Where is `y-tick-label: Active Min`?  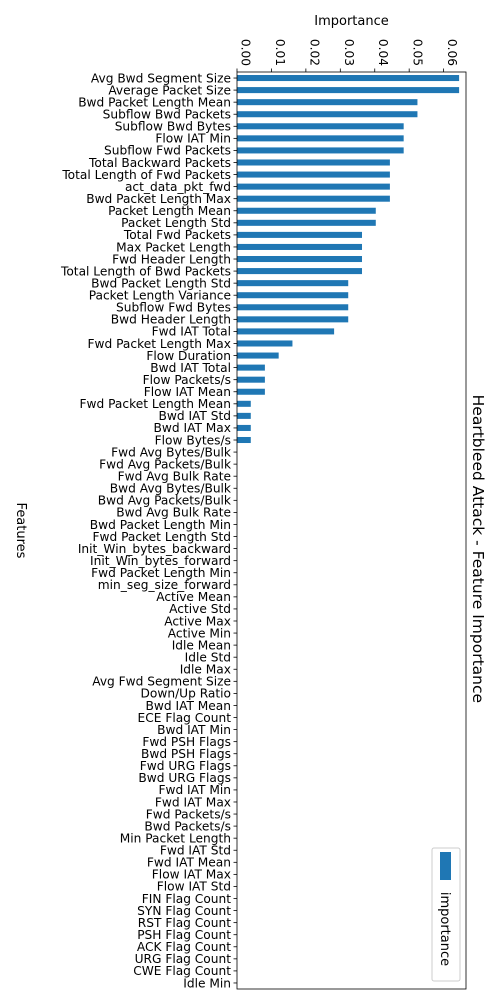 y-tick-label: Active Min is located at coordinates (199, 633).